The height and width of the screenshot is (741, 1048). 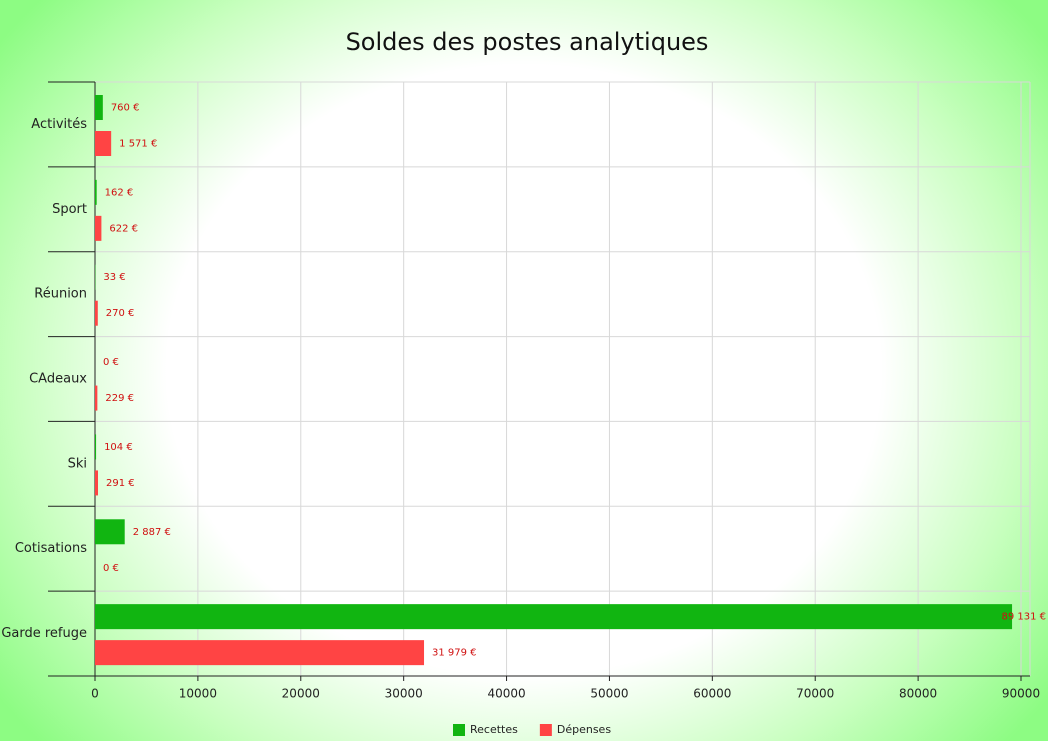 I want to click on y-tick-label: CAdeaux, so click(x=58, y=379).